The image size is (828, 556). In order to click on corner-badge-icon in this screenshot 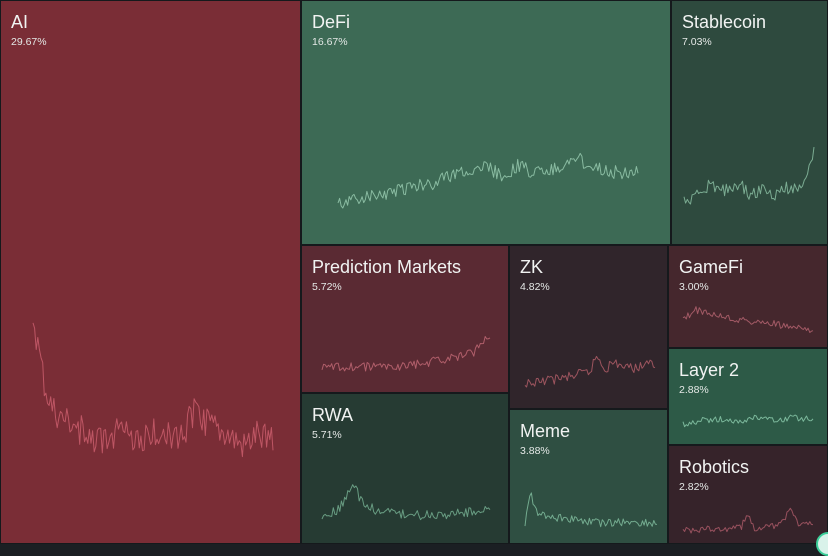, I will do `click(822, 544)`.